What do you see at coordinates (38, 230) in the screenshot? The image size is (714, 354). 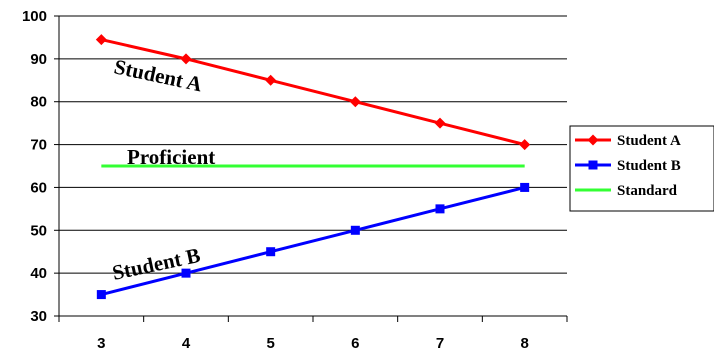 I see `y-tick-label-50: 50` at bounding box center [38, 230].